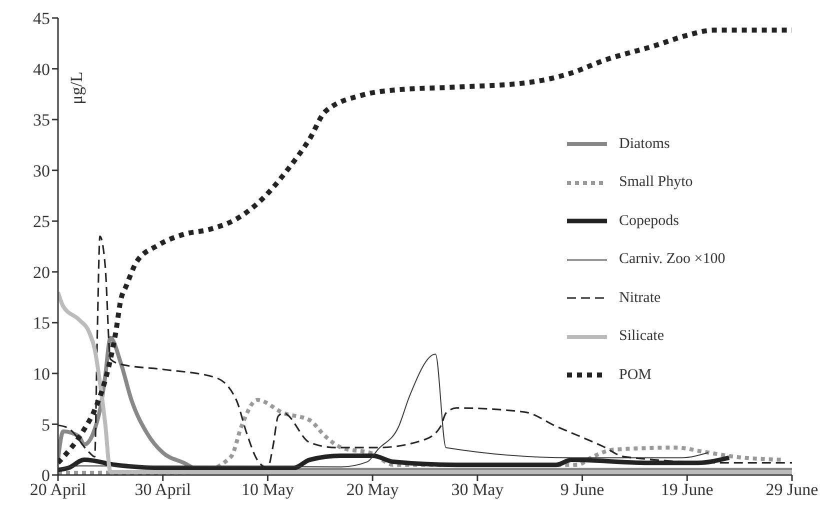 The height and width of the screenshot is (511, 824). Describe the element at coordinates (76, 88) in the screenshot. I see `y-axis-title: μg/L` at that location.